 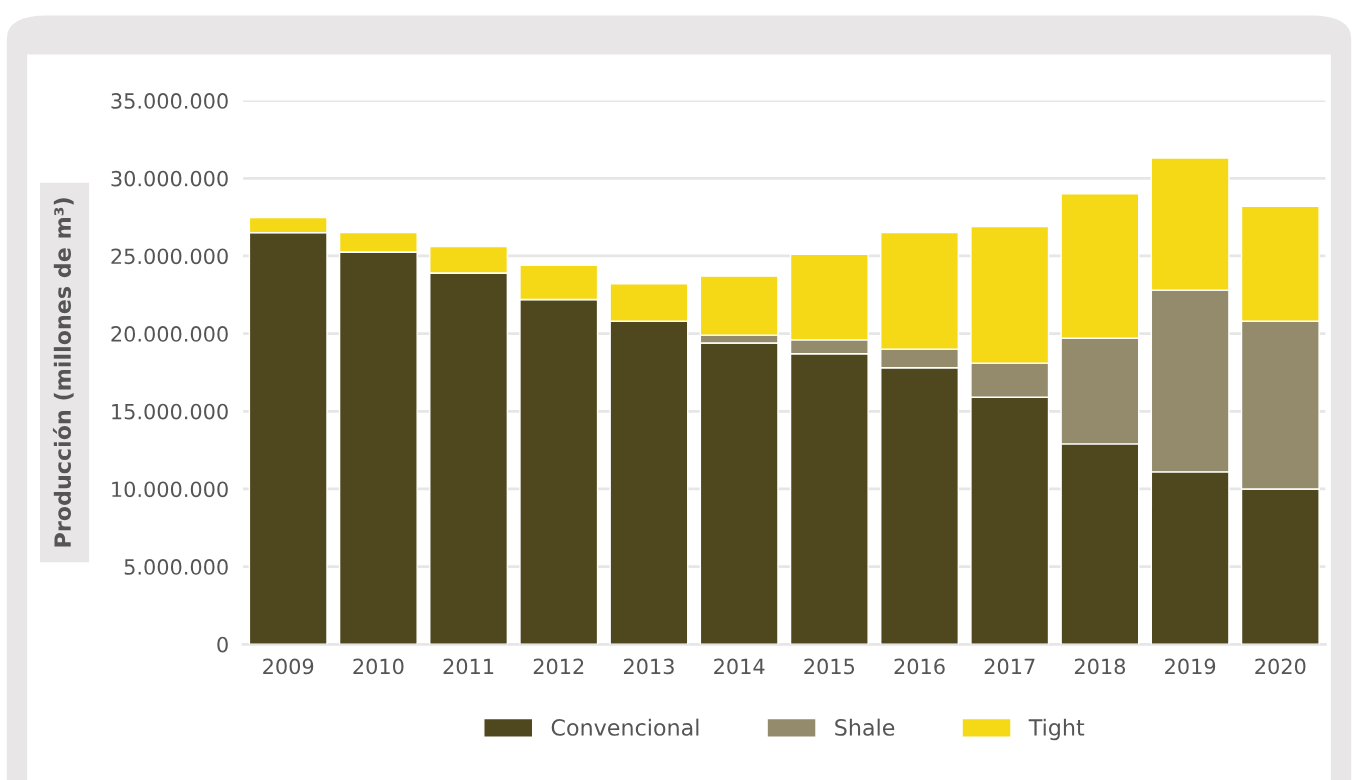 What do you see at coordinates (222, 644) in the screenshot?
I see `y-tick-label: 0` at bounding box center [222, 644].